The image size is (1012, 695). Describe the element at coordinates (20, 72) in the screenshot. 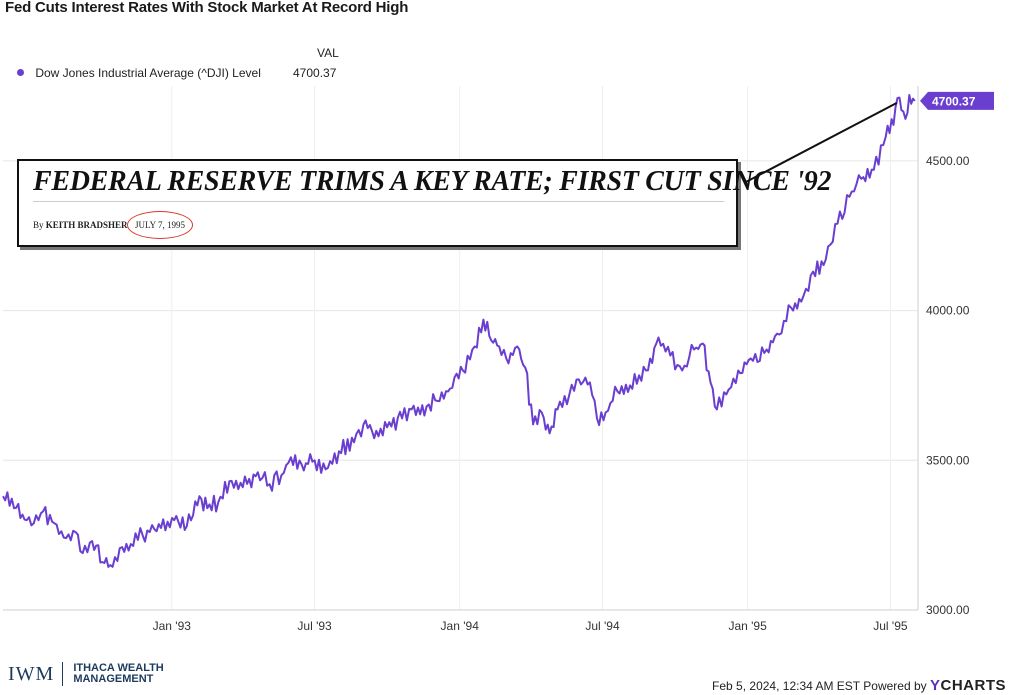

I see `legend-dot-icon` at that location.